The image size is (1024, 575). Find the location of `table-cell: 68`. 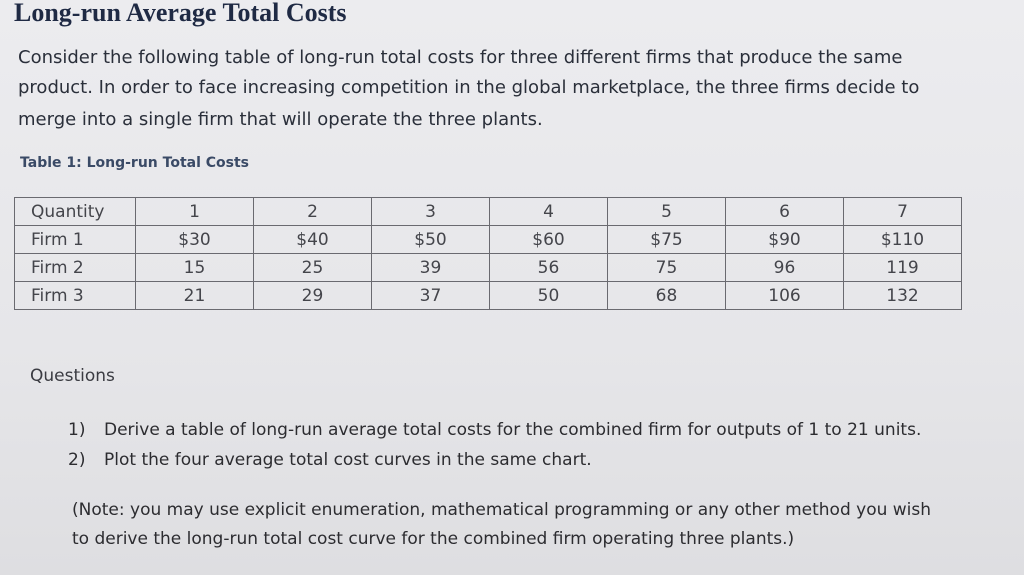

table-cell: 68 is located at coordinates (666, 295).